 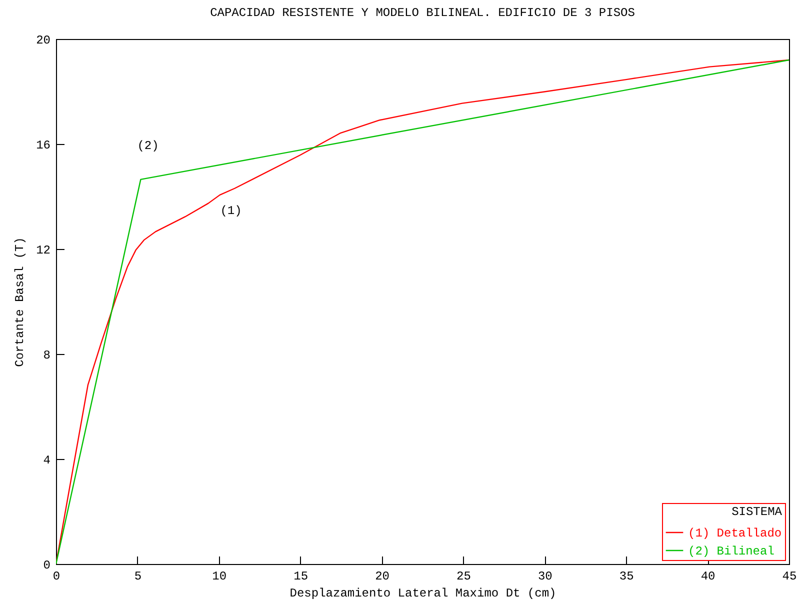 What do you see at coordinates (382, 577) in the screenshot?
I see `x-tick-label: 20` at bounding box center [382, 577].